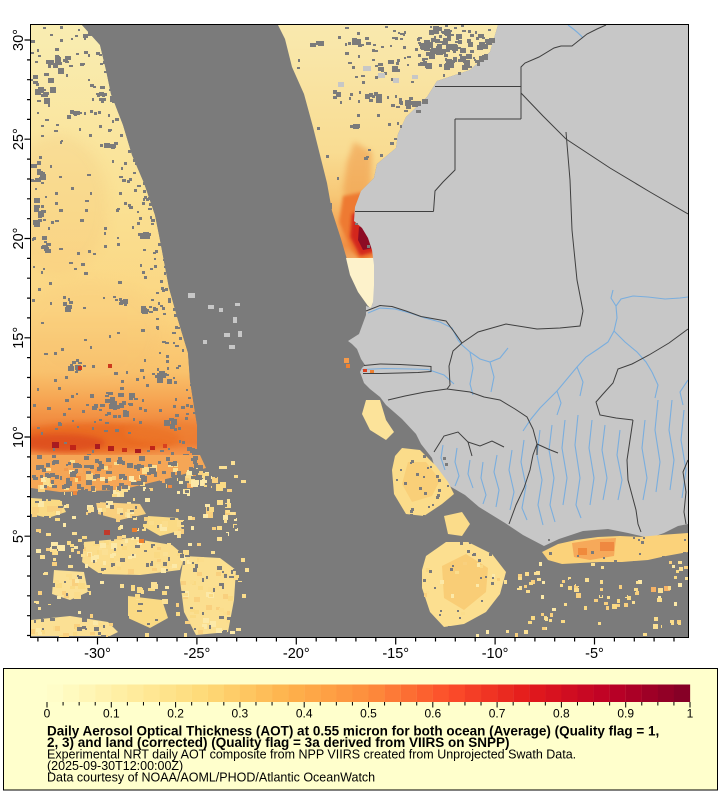  Describe the element at coordinates (19, 139) in the screenshot. I see `svg-text: 25°` at that location.